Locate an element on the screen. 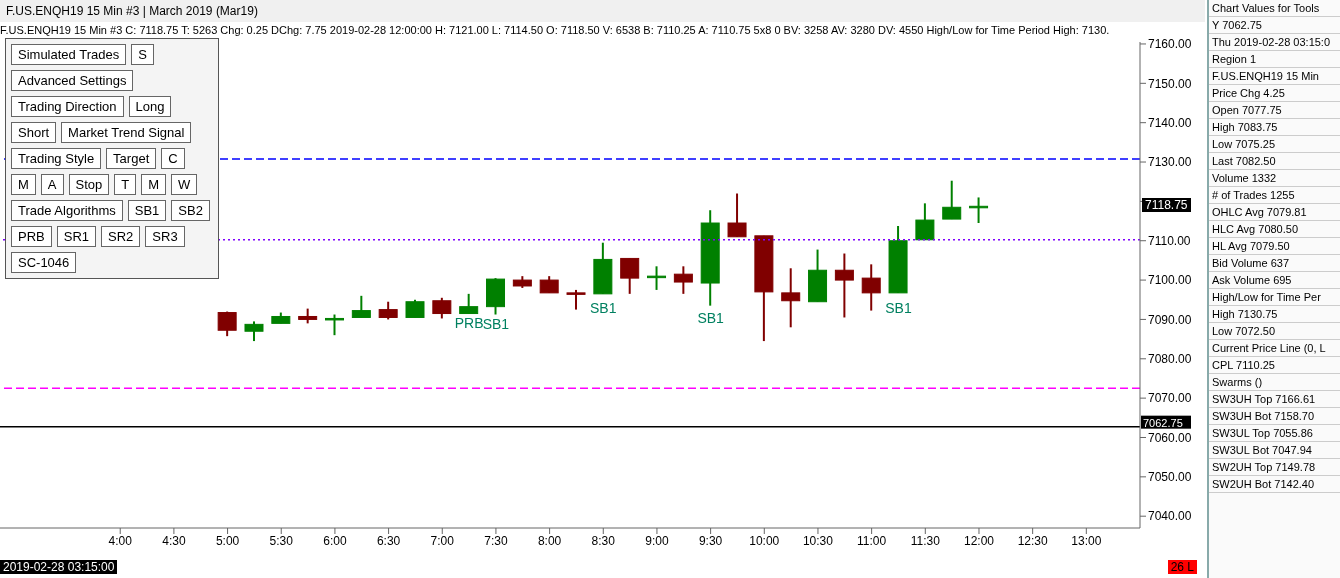 This screenshot has height=578, width=1340. annotation: SR2 is located at coordinates (121, 236).